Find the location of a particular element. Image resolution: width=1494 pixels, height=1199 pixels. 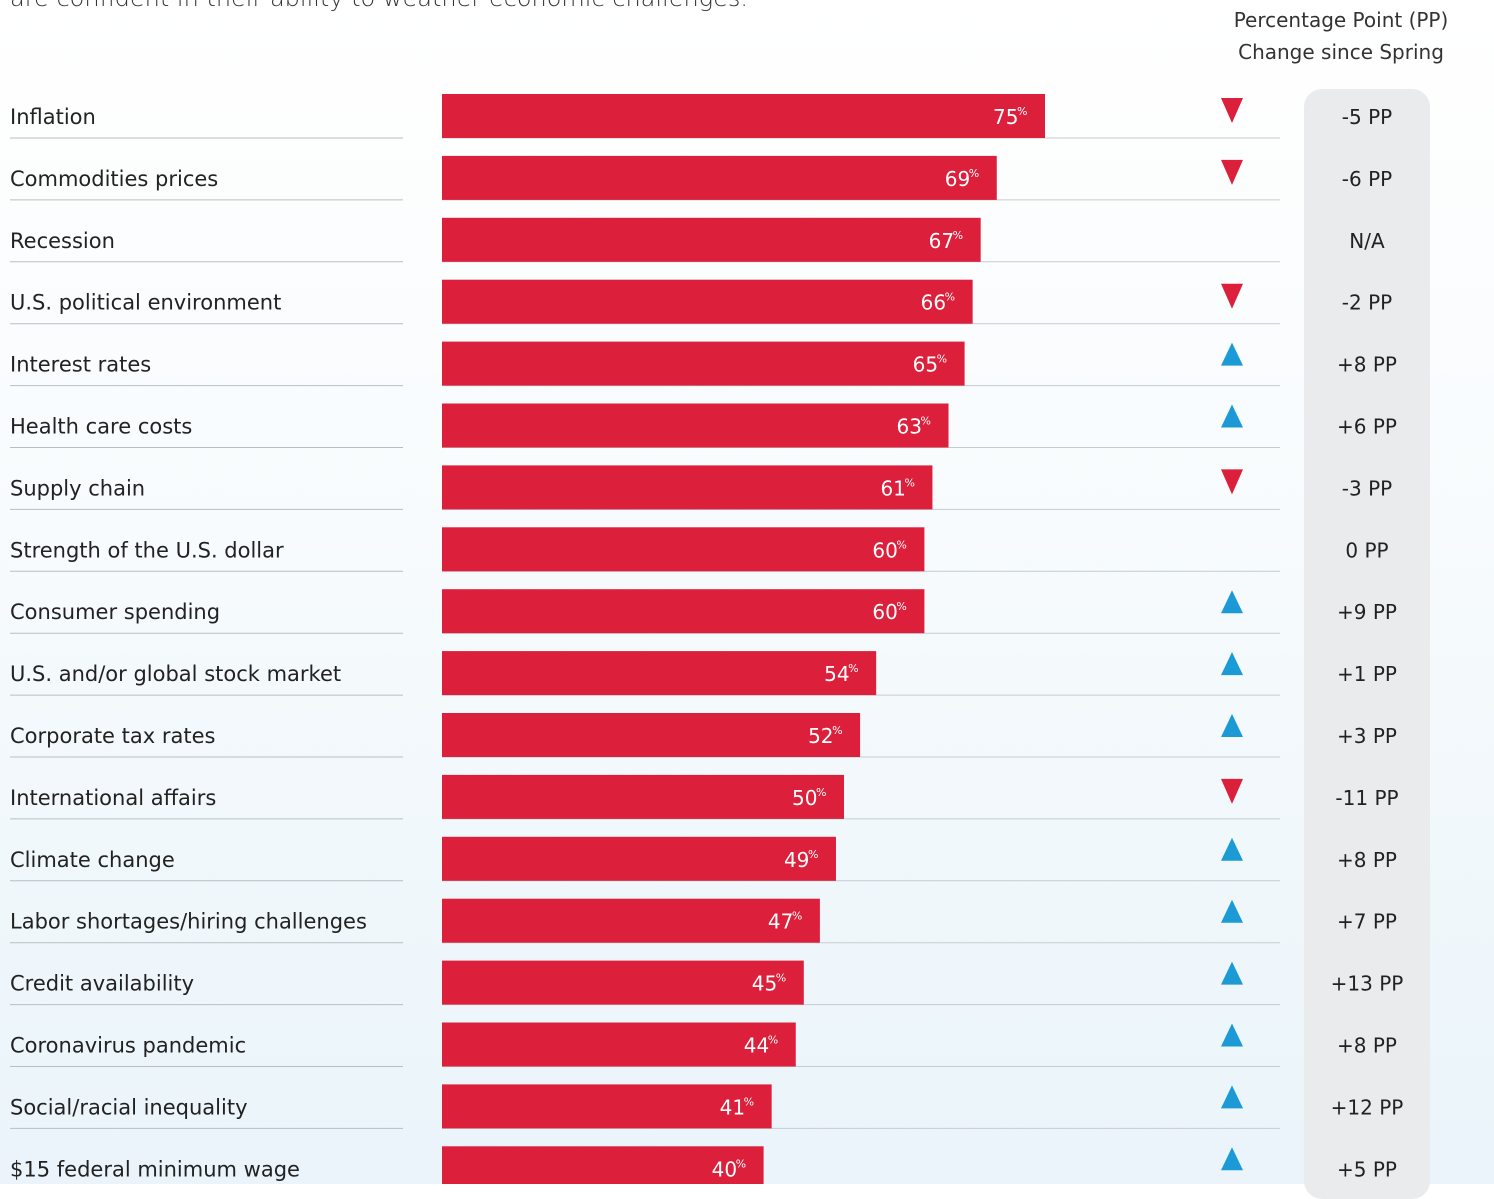

category-label: Credit availability is located at coordinates (102, 984).